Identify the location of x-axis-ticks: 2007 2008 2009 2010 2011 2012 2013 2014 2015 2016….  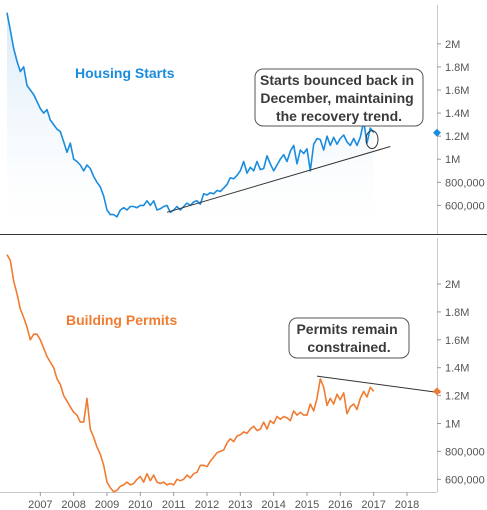
(223, 501).